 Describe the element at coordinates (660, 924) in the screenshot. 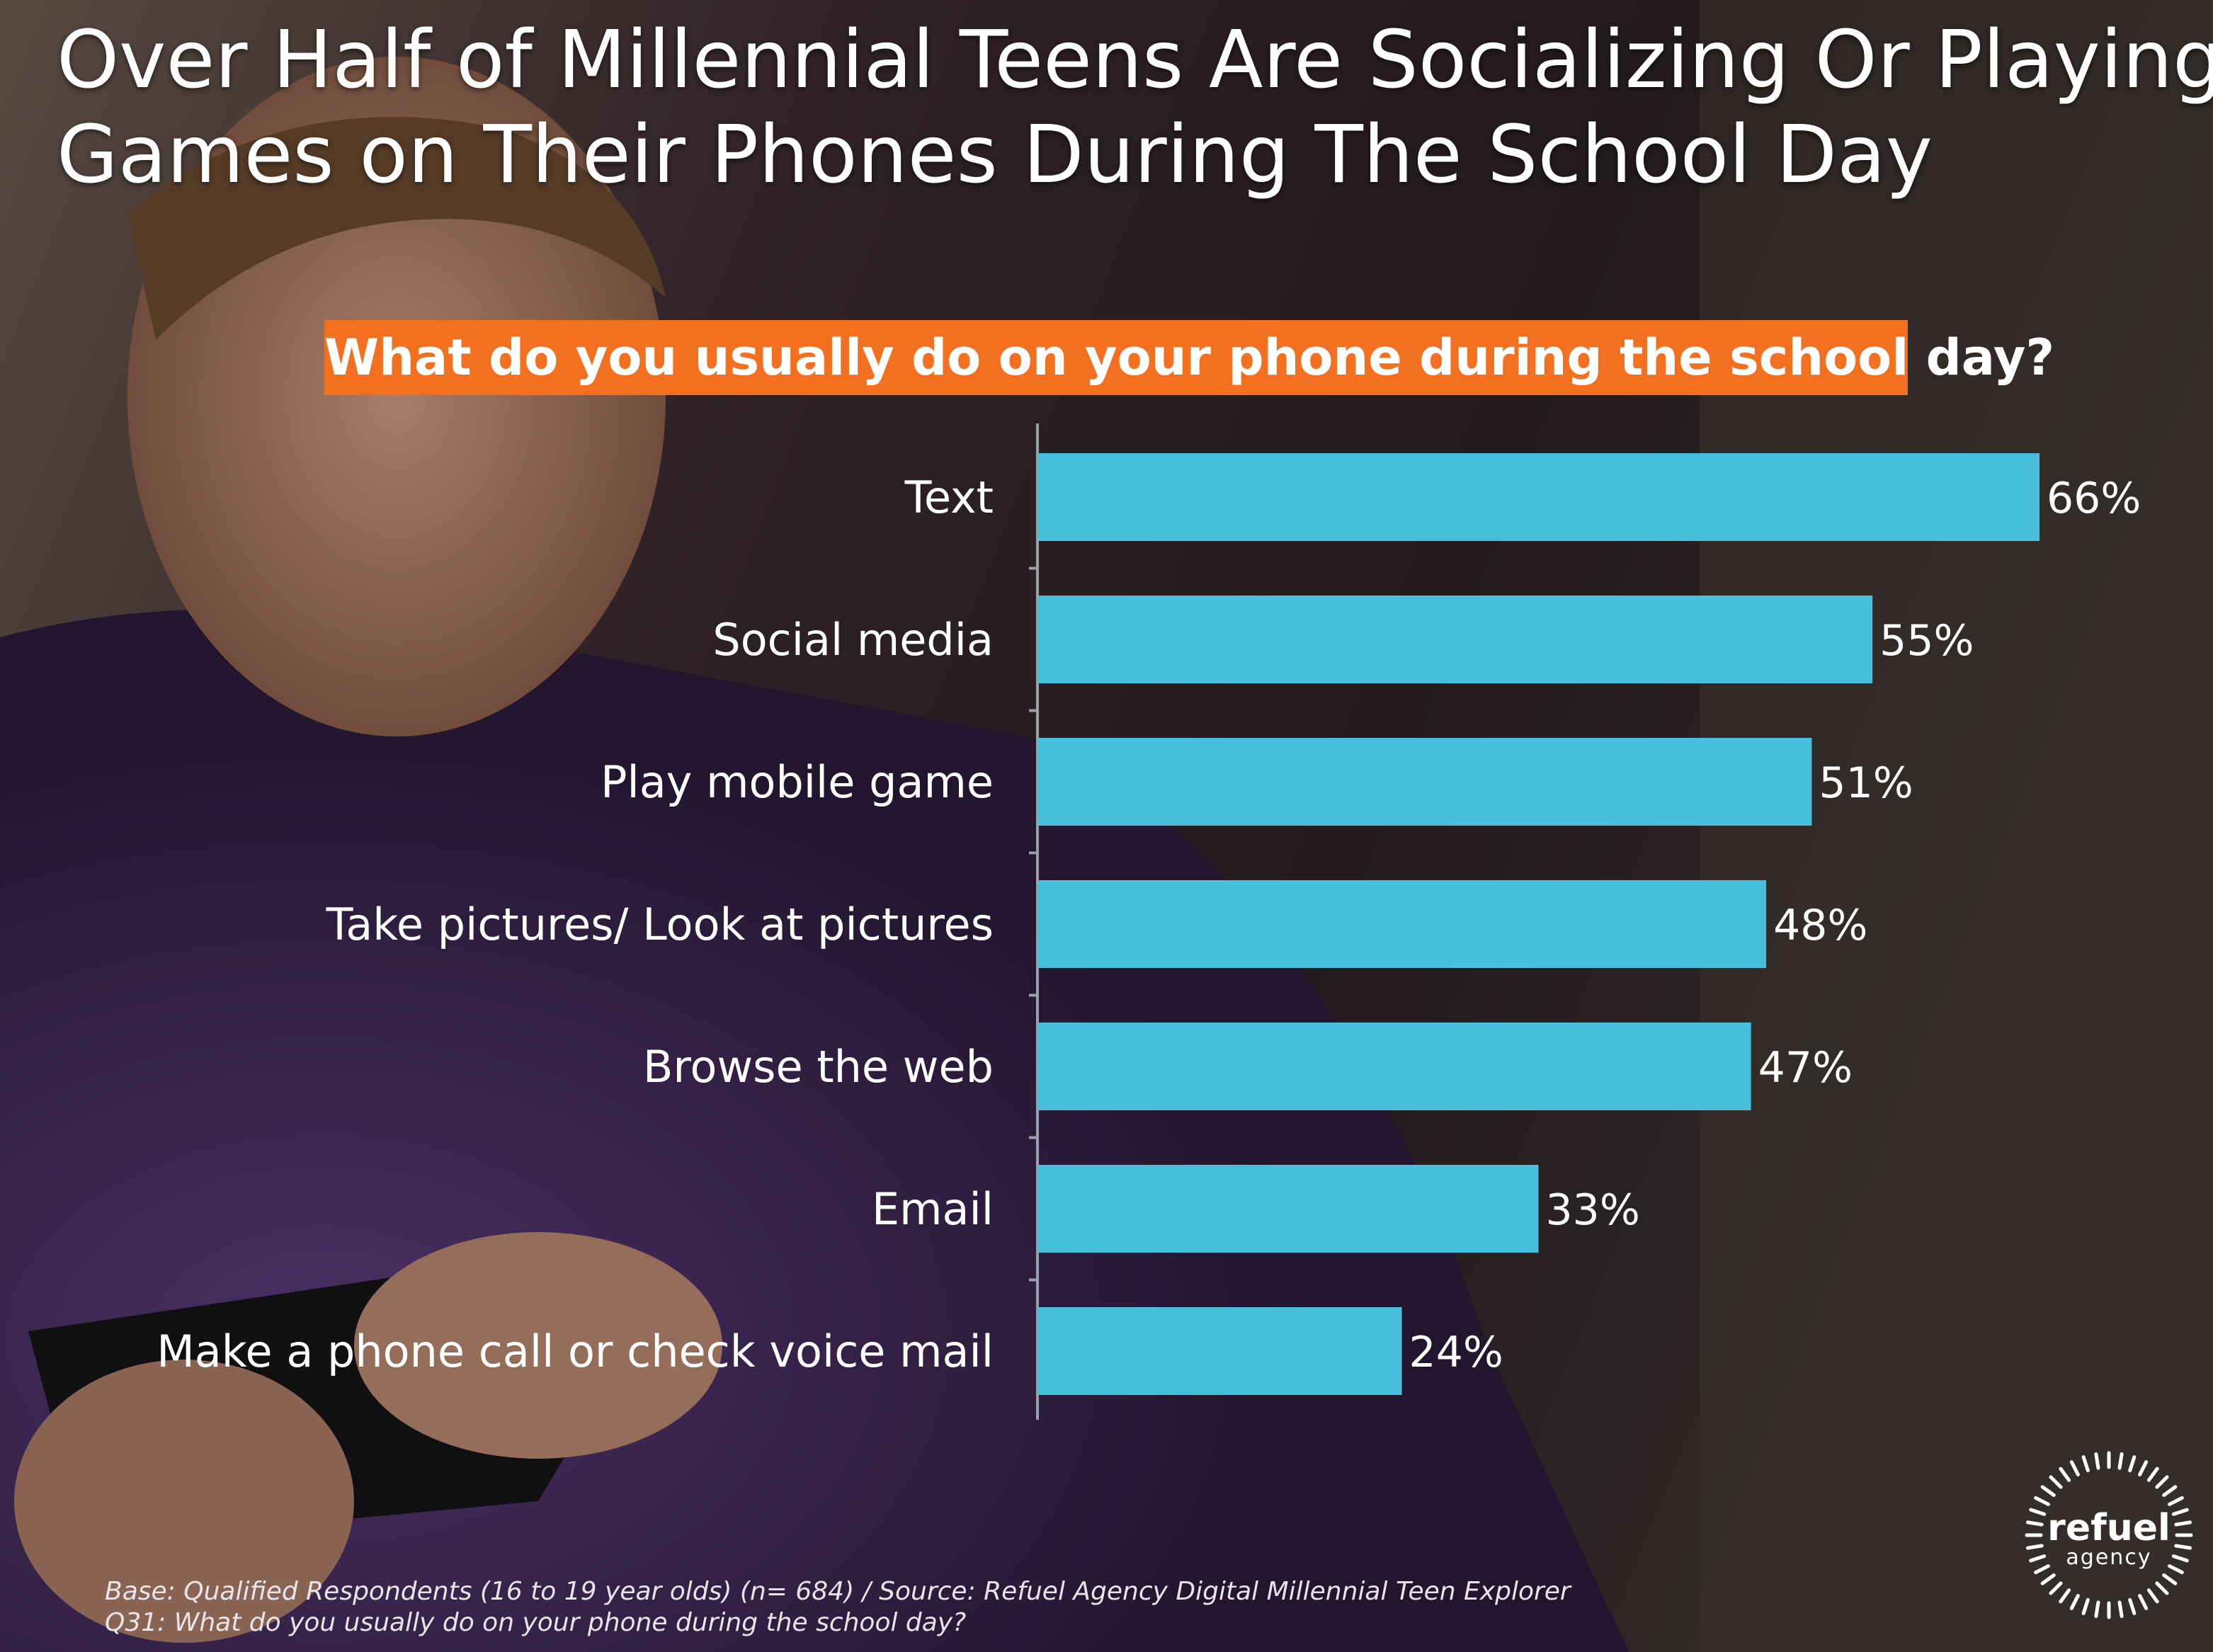

I see `category-label: Take pictures/ Look at pictures` at that location.